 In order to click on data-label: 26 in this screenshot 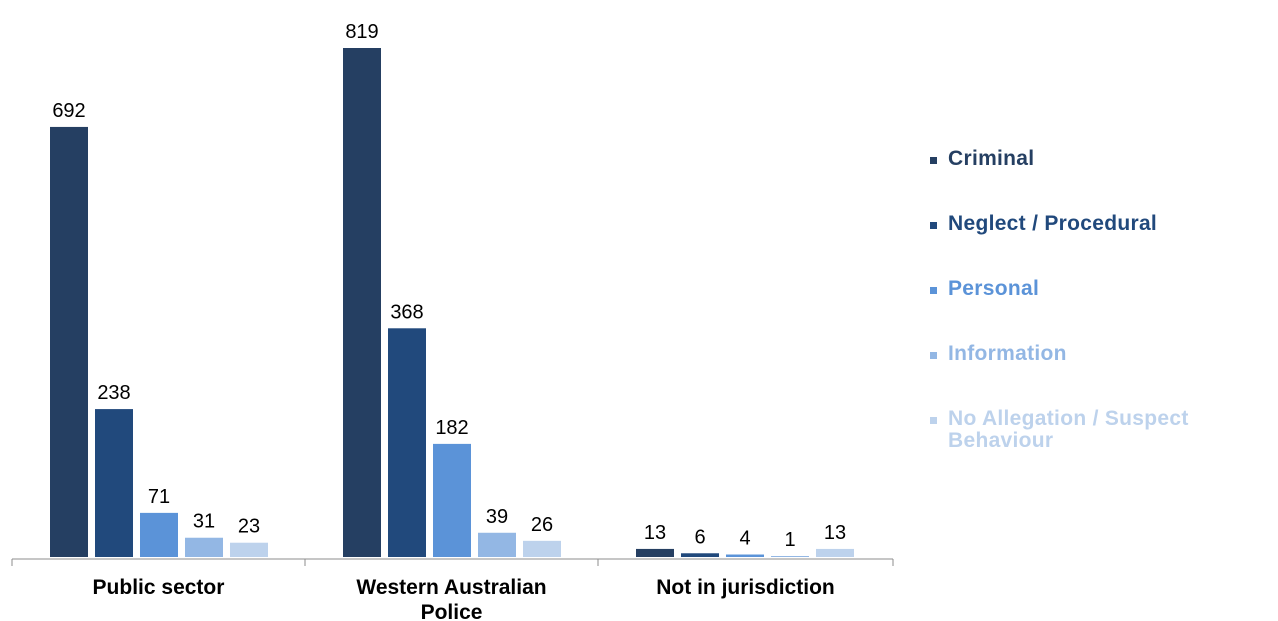, I will do `click(542, 525)`.